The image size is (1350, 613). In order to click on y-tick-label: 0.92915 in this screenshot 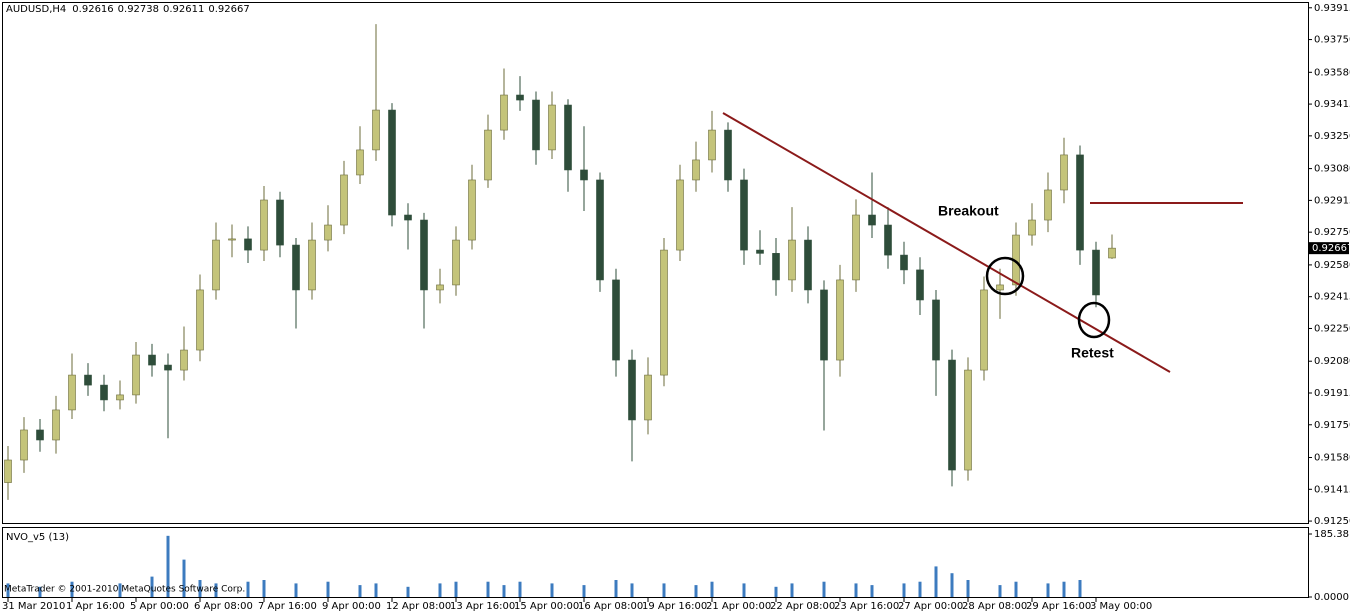, I will do `click(1332, 200)`.